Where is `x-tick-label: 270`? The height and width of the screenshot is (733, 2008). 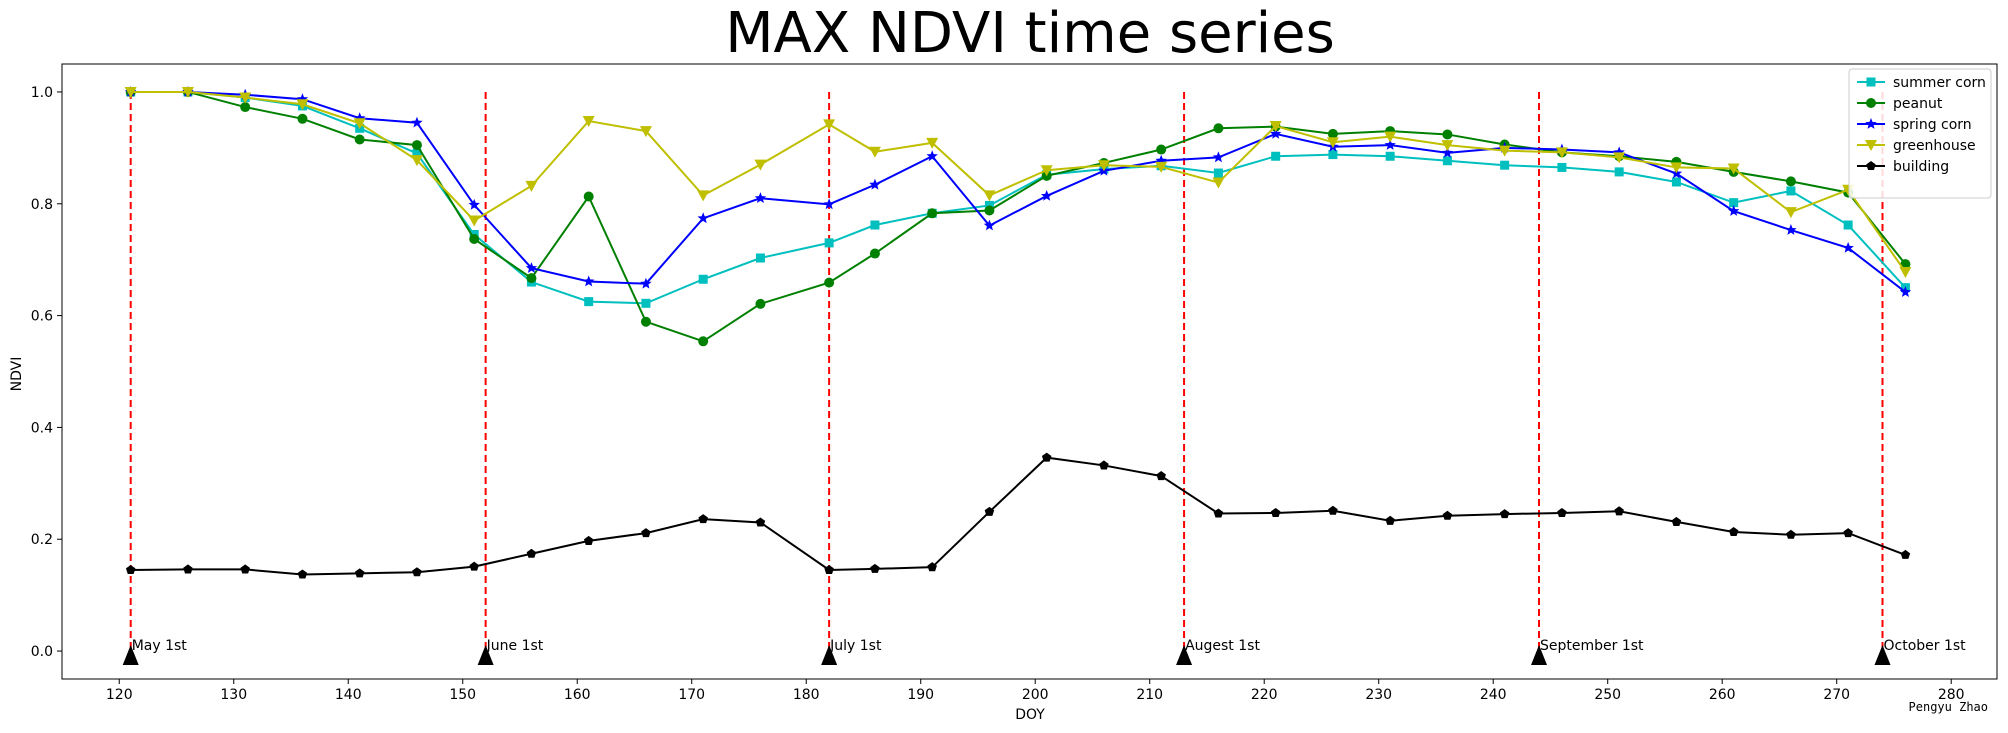
x-tick-label: 270 is located at coordinates (1836, 695).